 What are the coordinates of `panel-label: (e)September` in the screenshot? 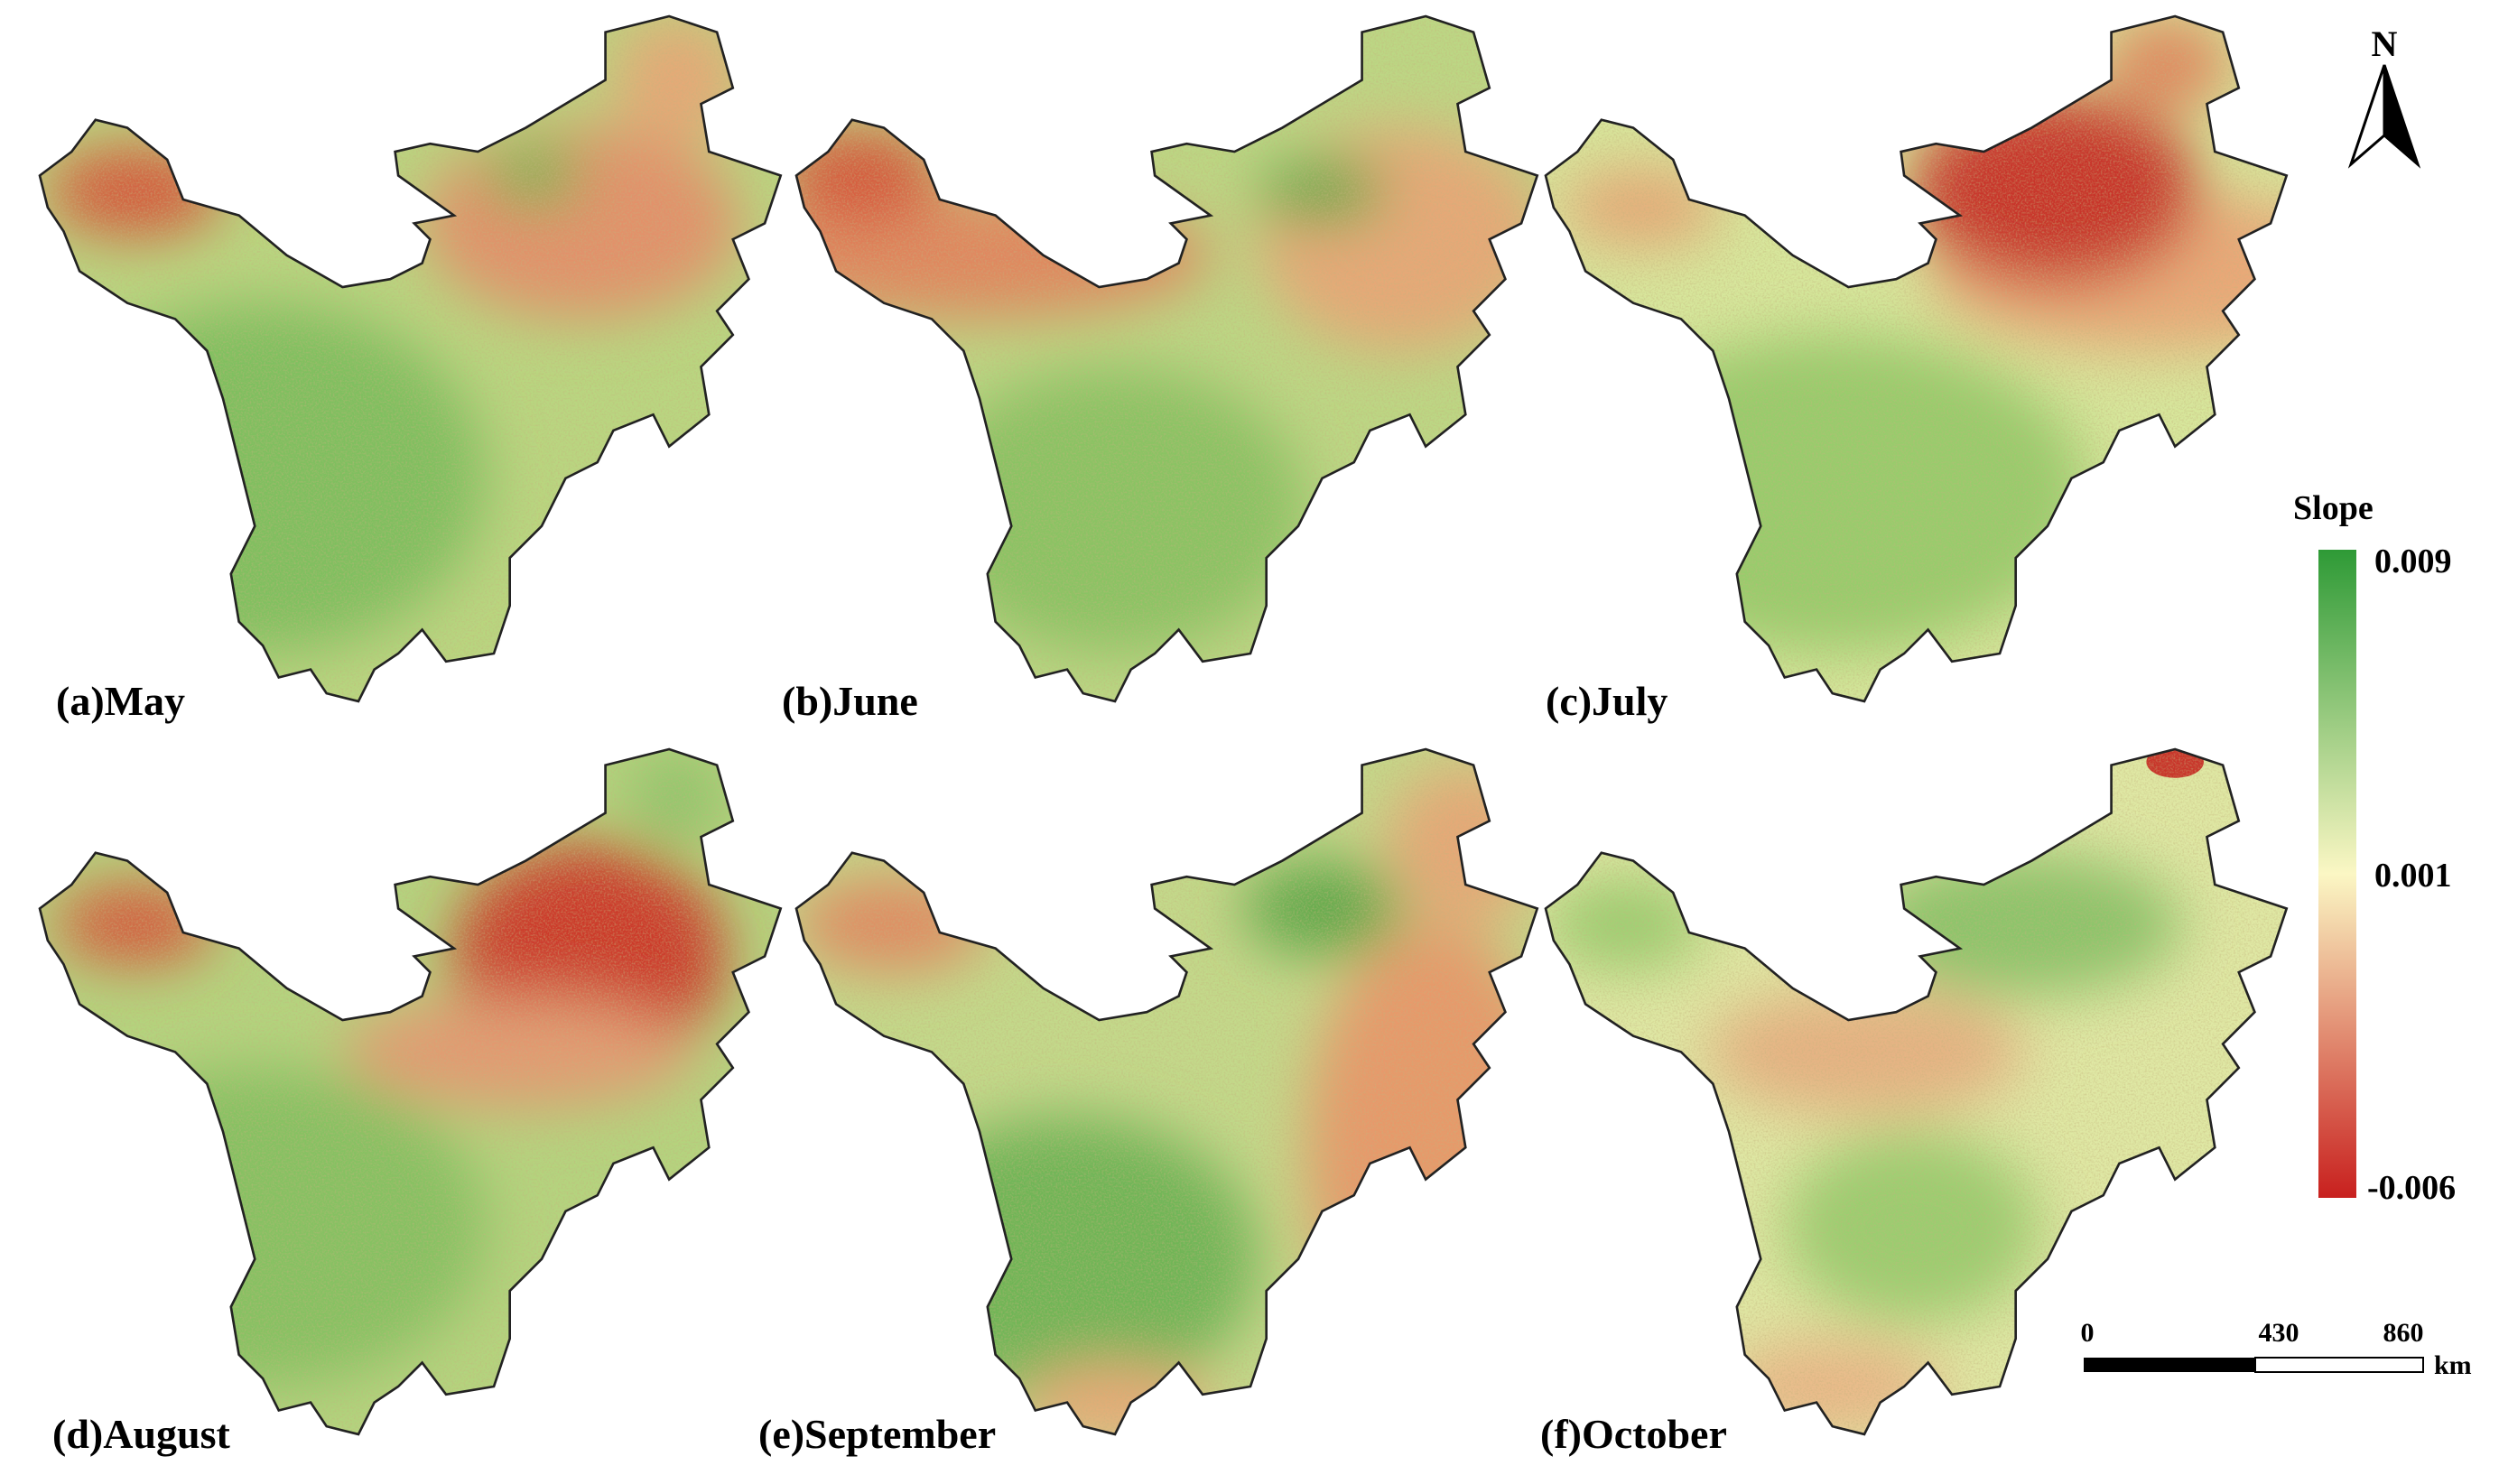 It's located at (877, 1434).